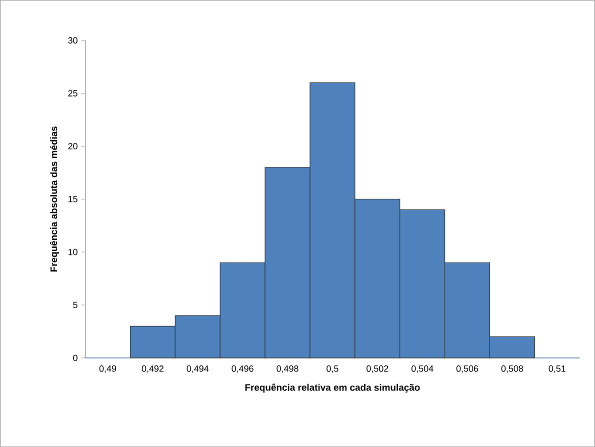 This screenshot has width=595, height=447. Describe the element at coordinates (153, 369) in the screenshot. I see `x-tick-label: 0,492` at that location.